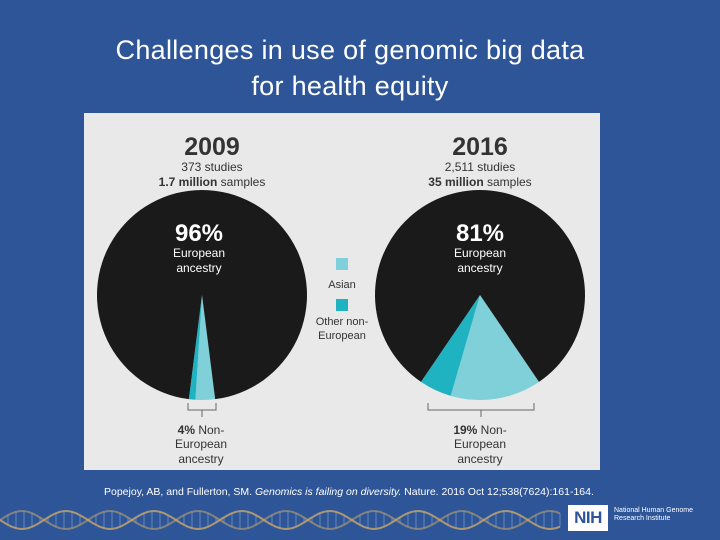  What do you see at coordinates (465, 430) in the screenshot?
I see `chart2-nonEuropean-pct: 19%` at bounding box center [465, 430].